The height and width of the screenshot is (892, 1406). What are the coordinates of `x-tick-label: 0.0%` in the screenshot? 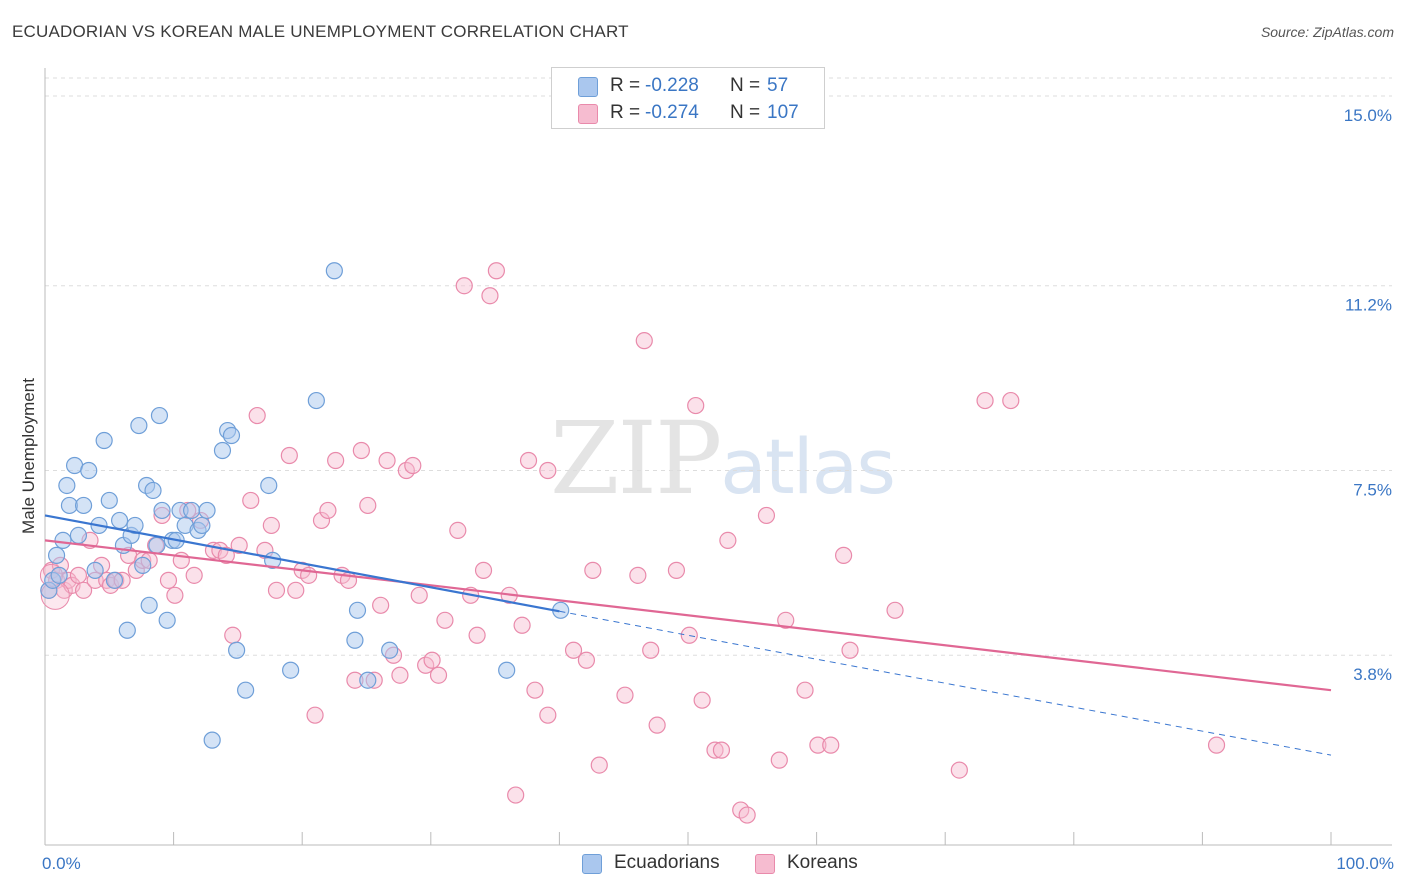 It's located at (61, 863).